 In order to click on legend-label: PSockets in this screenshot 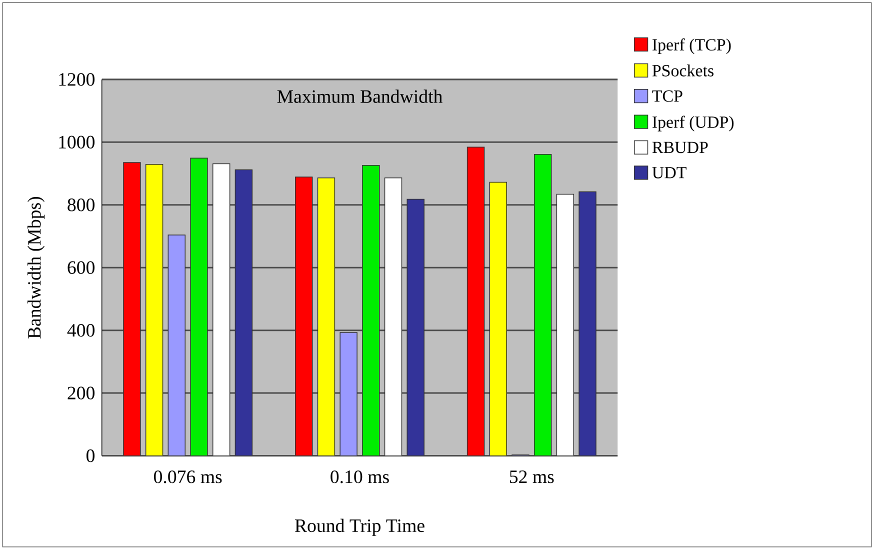, I will do `click(683, 70)`.